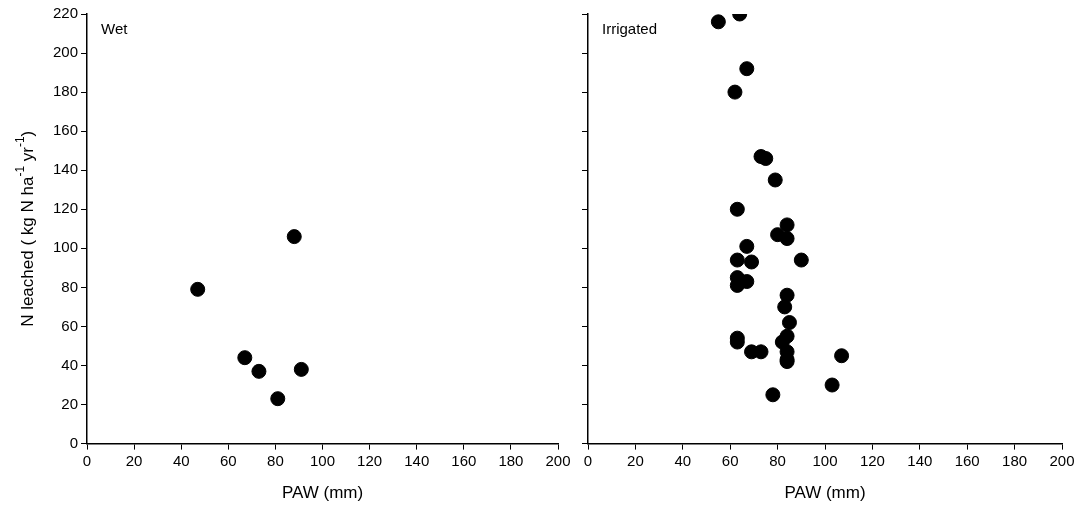 The width and height of the screenshot is (1084, 512). Describe the element at coordinates (25, 228) in the screenshot. I see `y-axis-title: N leached ( kg N ha-1 yr-1)` at that location.